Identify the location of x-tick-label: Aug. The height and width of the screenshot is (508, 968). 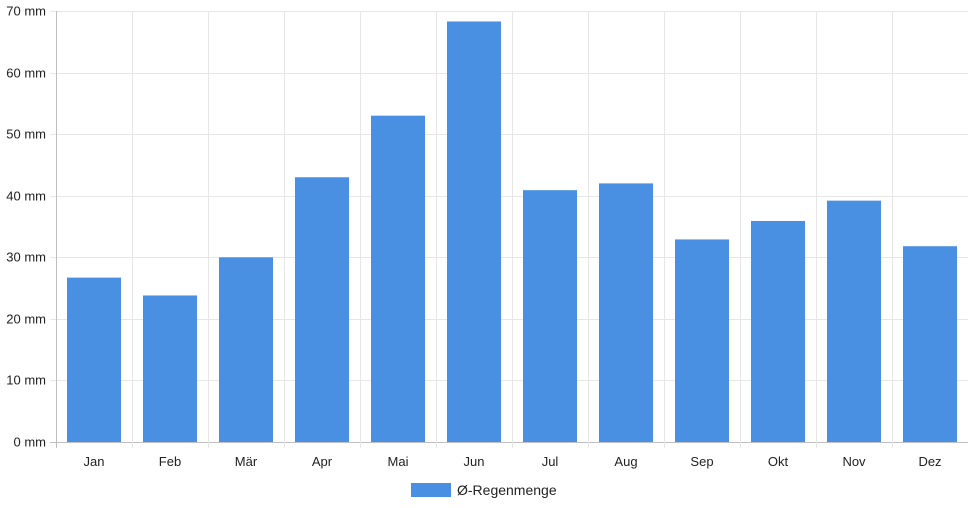
(625, 461).